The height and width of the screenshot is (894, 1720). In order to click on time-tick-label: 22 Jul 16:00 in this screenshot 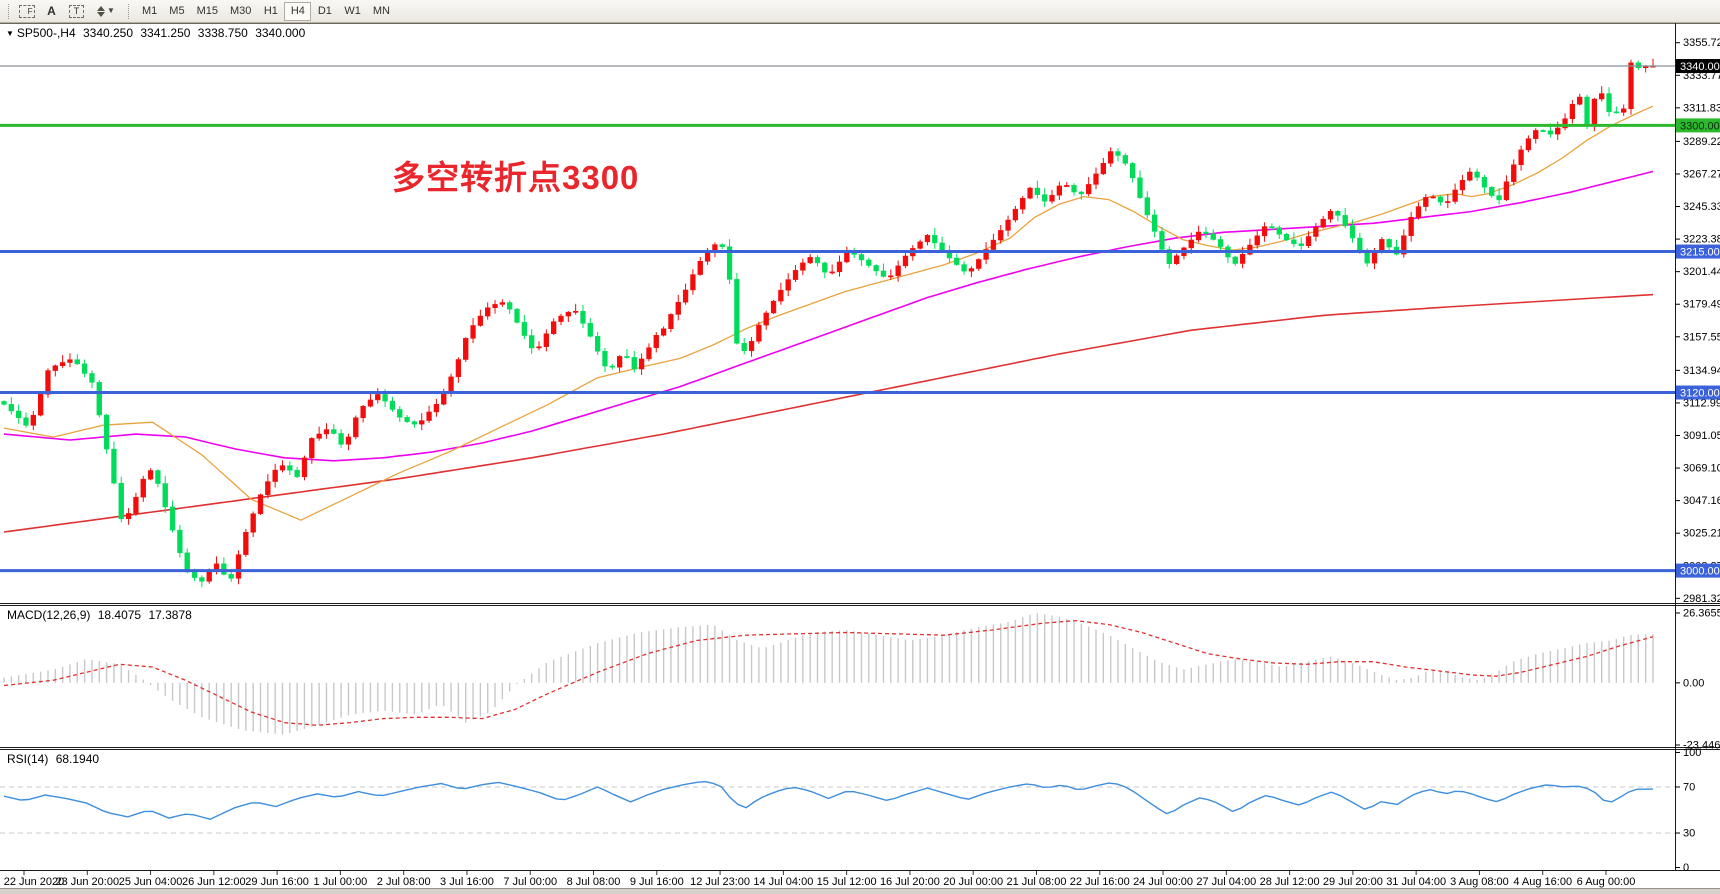, I will do `click(1100, 882)`.